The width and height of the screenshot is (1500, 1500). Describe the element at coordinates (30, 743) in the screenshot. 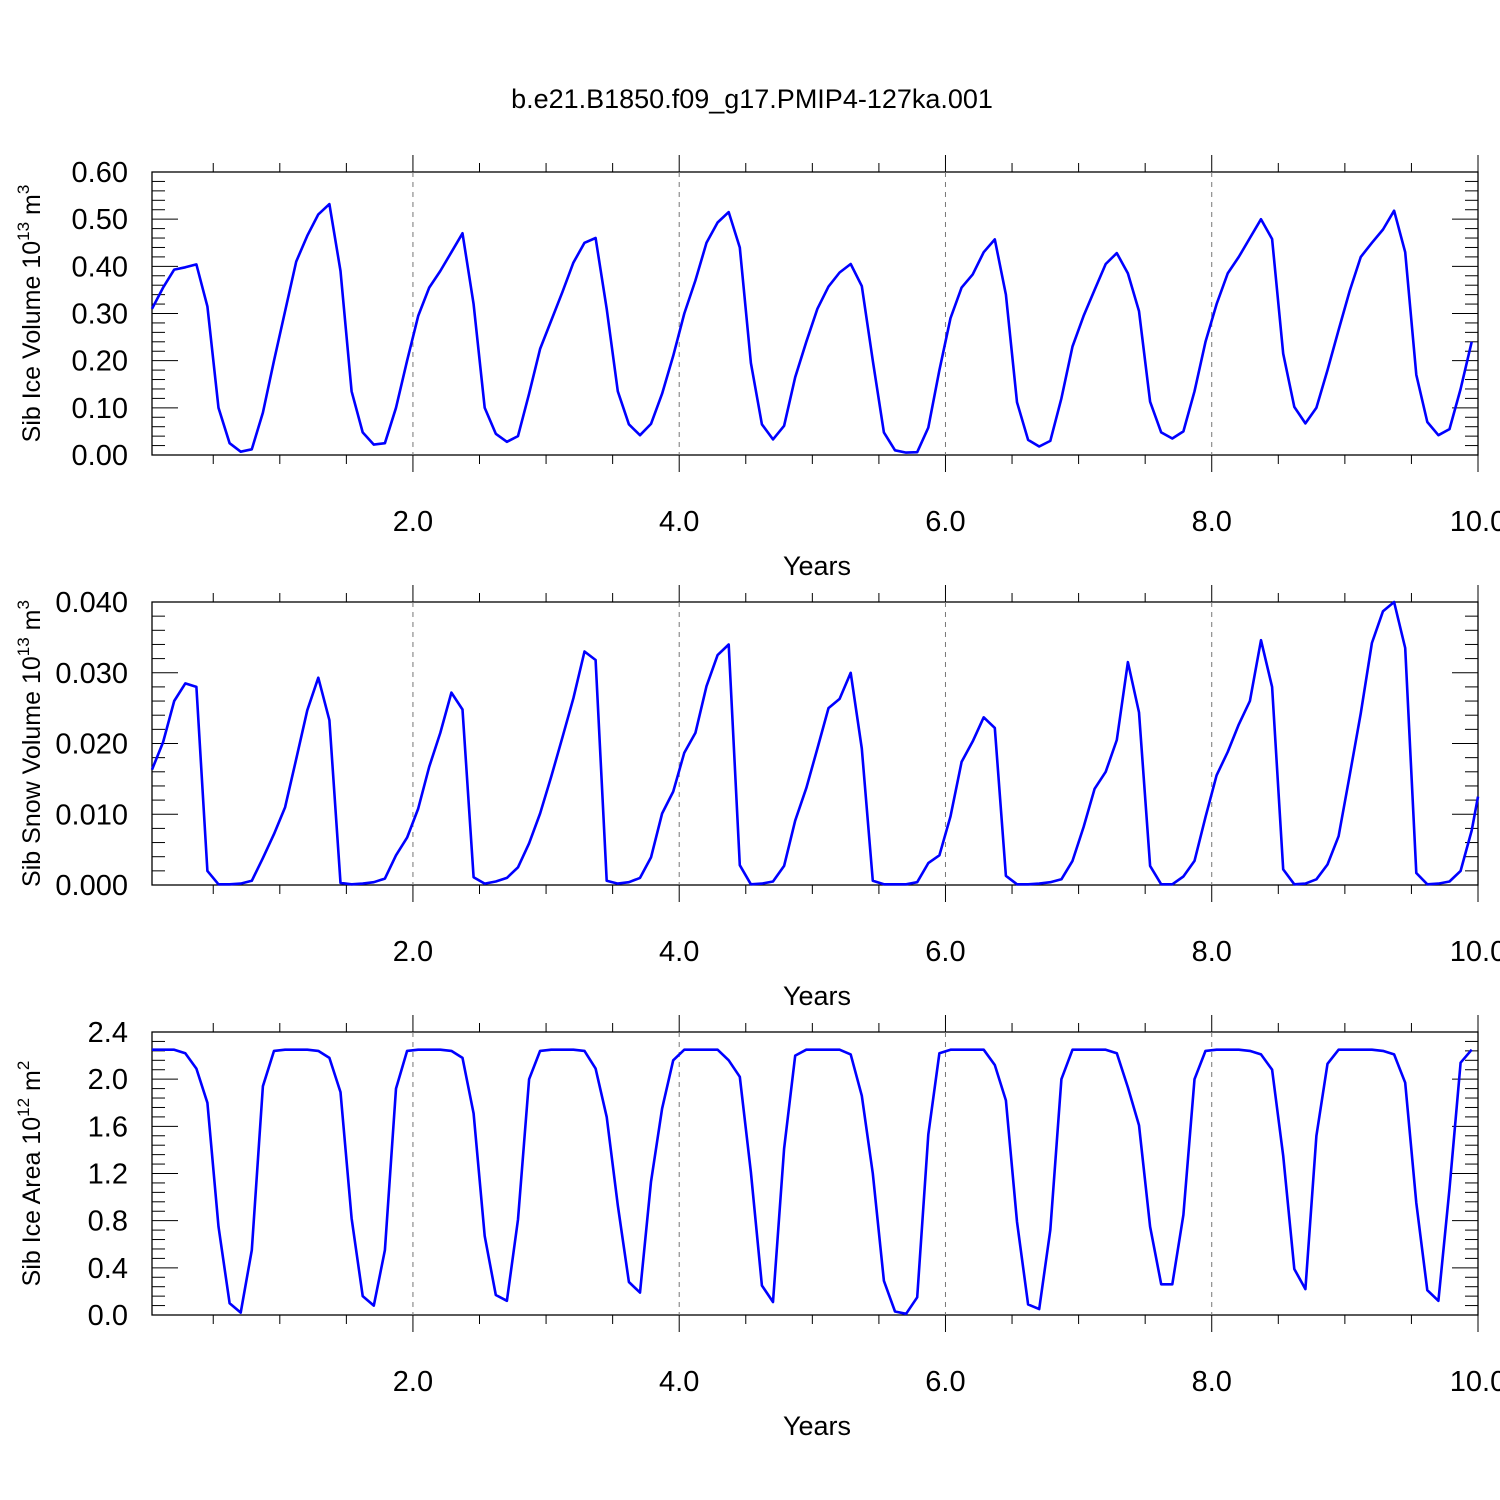

I see `y-axis-label: Sib Snow Volume 1013 m3` at that location.